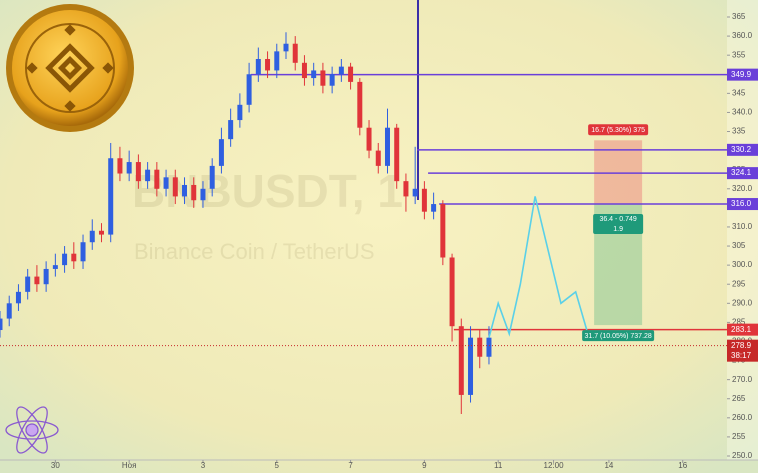 The image size is (758, 473). Describe the element at coordinates (70, 68) in the screenshot. I see `coin-logo` at that location.